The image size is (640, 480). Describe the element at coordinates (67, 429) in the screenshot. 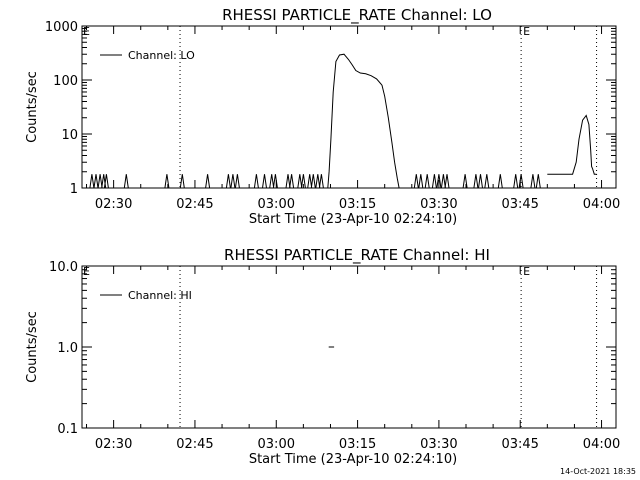

I see `y-tick-label: 0.1` at that location.